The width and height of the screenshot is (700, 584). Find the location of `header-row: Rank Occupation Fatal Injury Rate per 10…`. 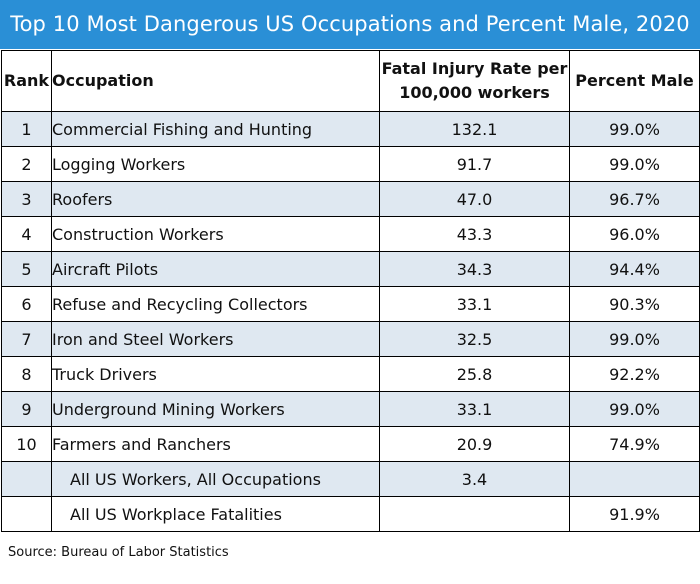

header-row: Rank Occupation Fatal Injury Rate per 10… is located at coordinates (350, 81).